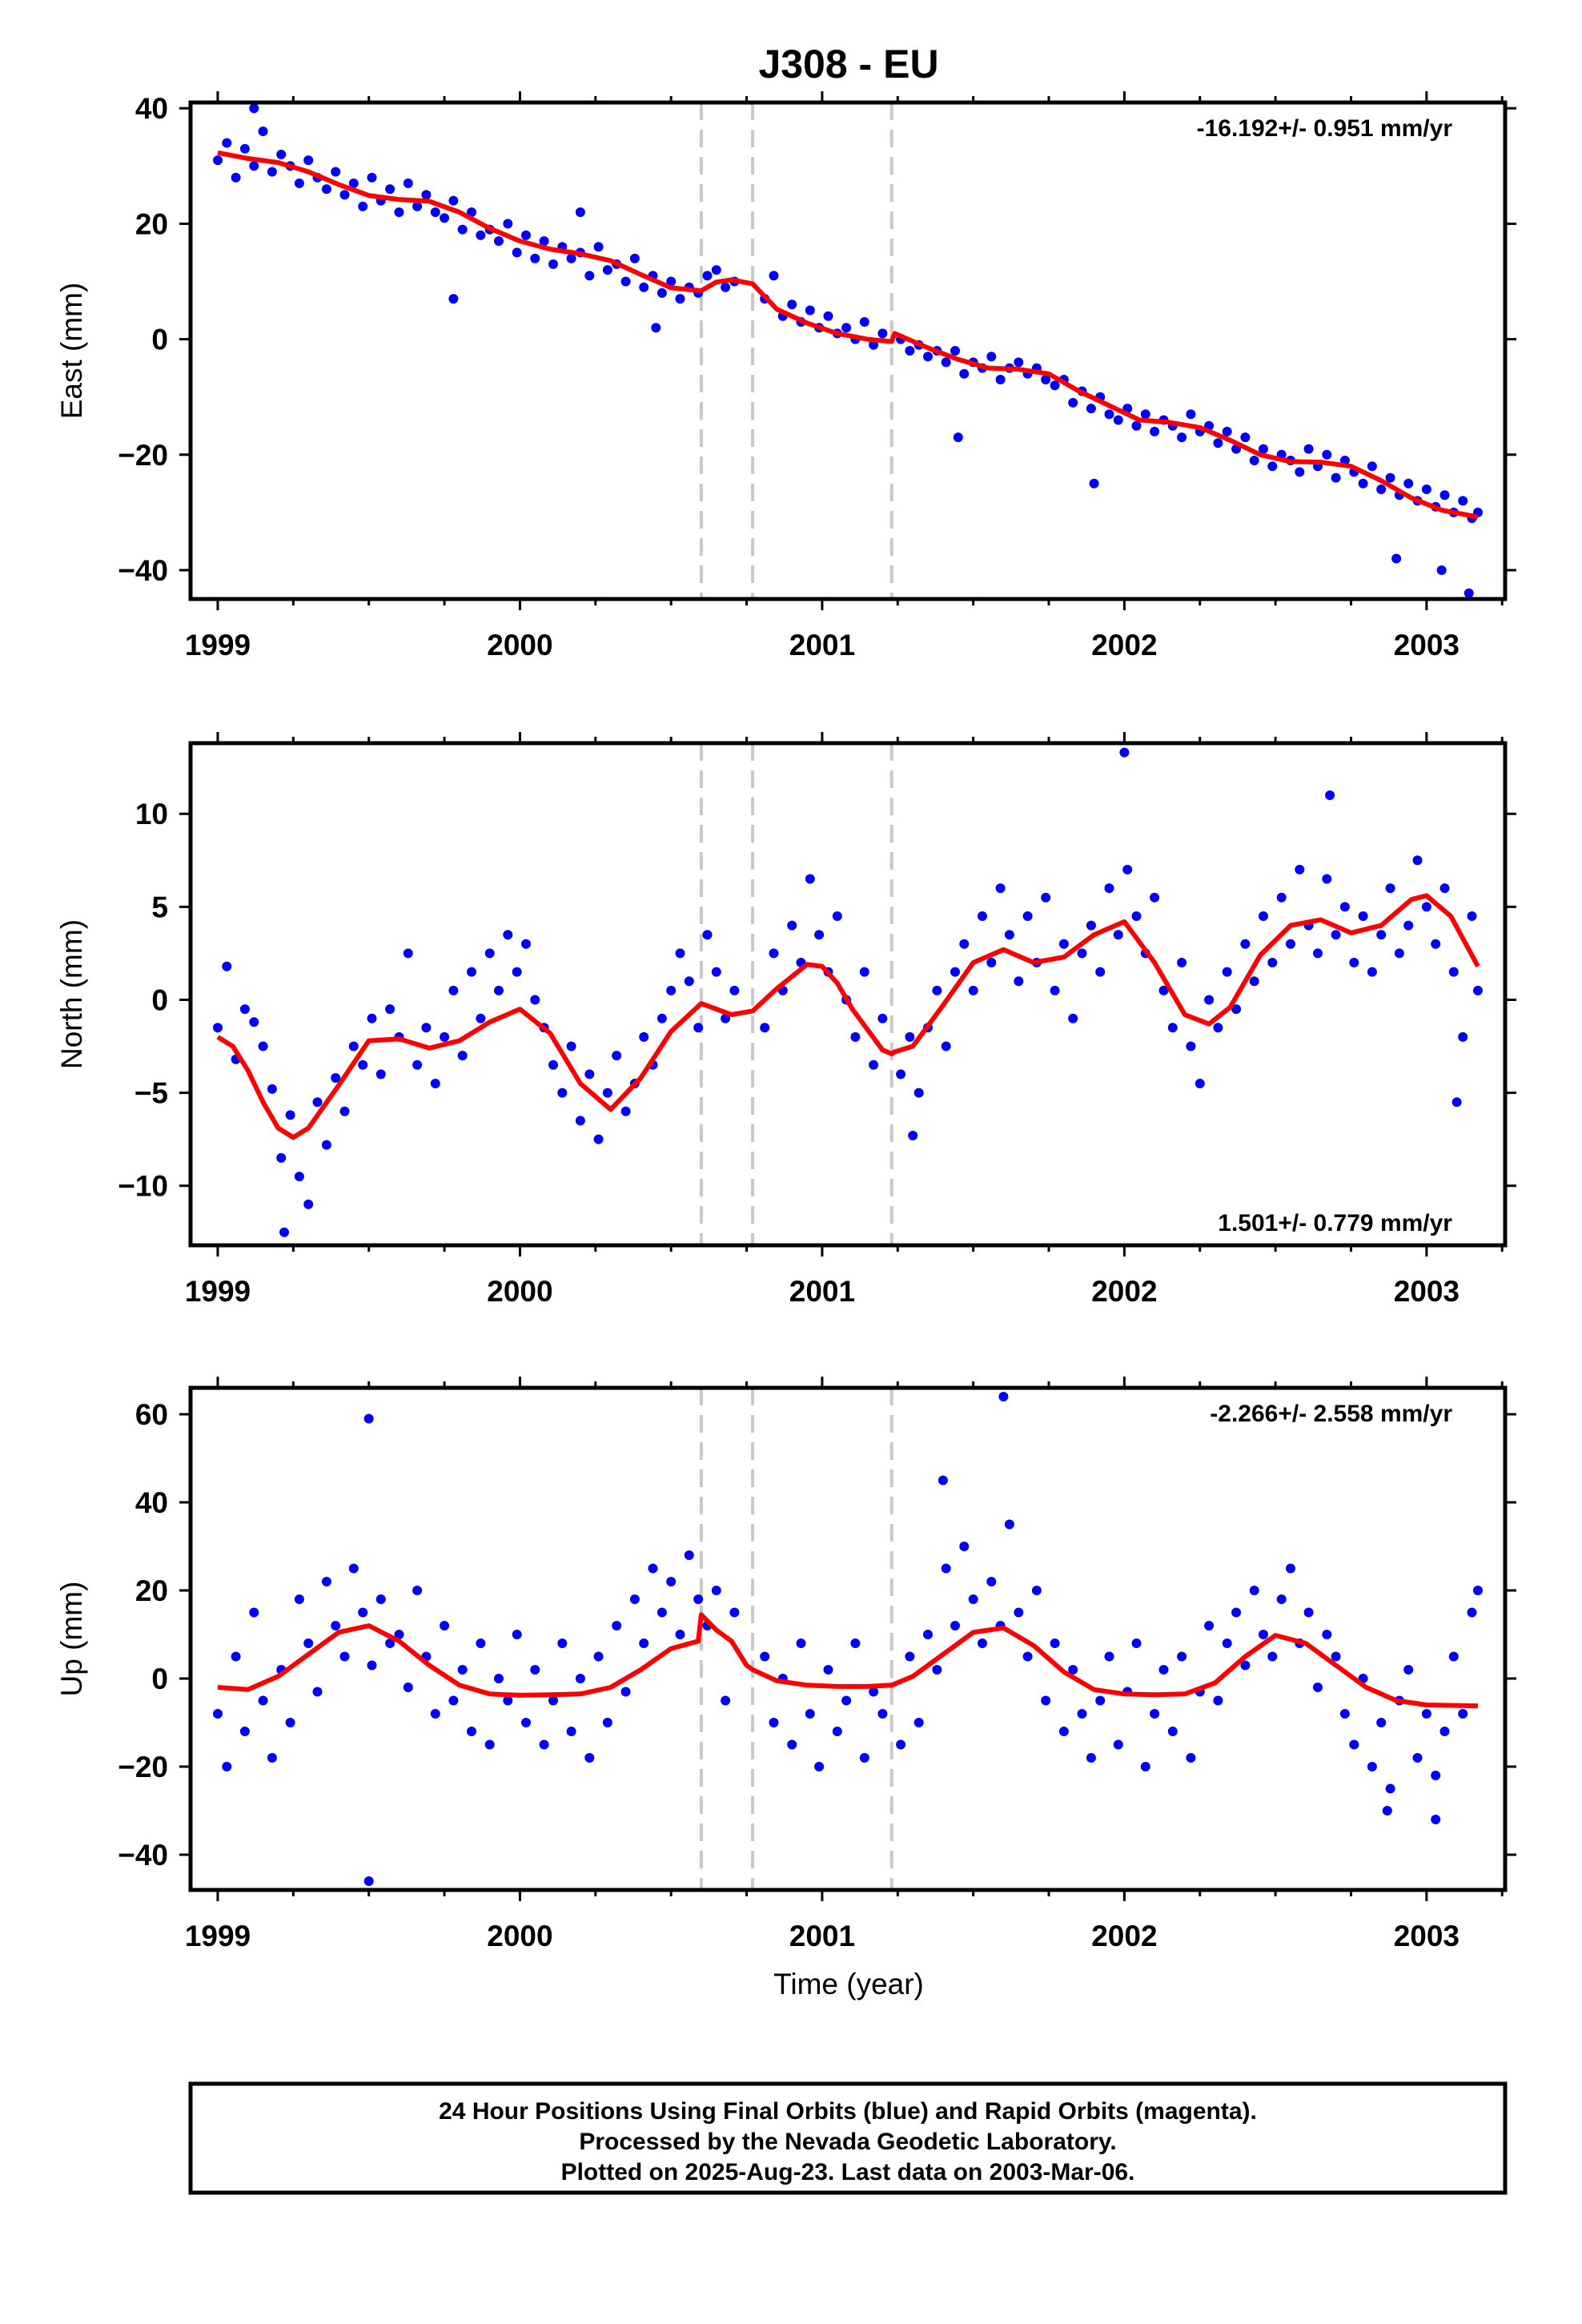 This screenshot has height=2324, width=1582. I want to click on x-tick-label: 1999, so click(218, 1936).